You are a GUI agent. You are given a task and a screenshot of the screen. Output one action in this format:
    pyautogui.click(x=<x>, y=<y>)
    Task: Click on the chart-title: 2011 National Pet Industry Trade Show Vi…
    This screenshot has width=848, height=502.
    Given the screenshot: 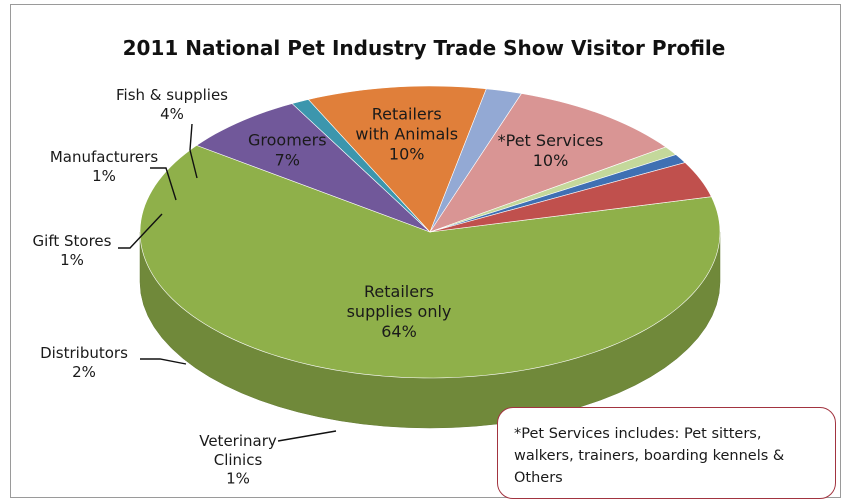 What is the action you would take?
    pyautogui.click(x=424, y=48)
    